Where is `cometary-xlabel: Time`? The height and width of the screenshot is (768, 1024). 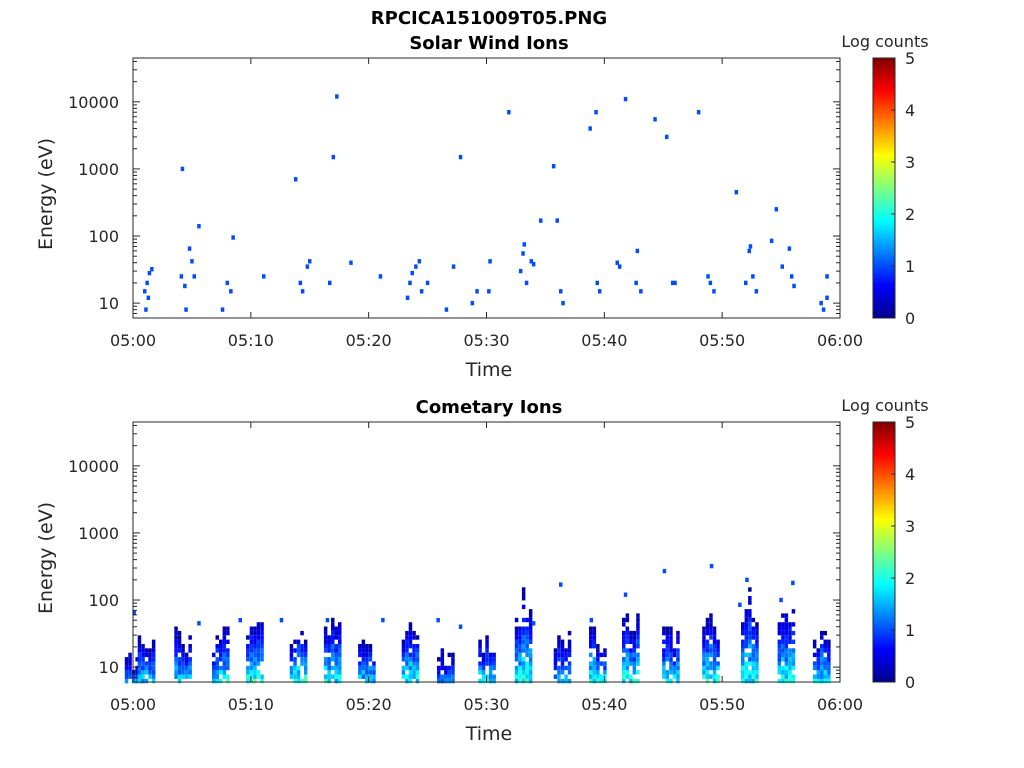 cometary-xlabel: Time is located at coordinates (489, 734).